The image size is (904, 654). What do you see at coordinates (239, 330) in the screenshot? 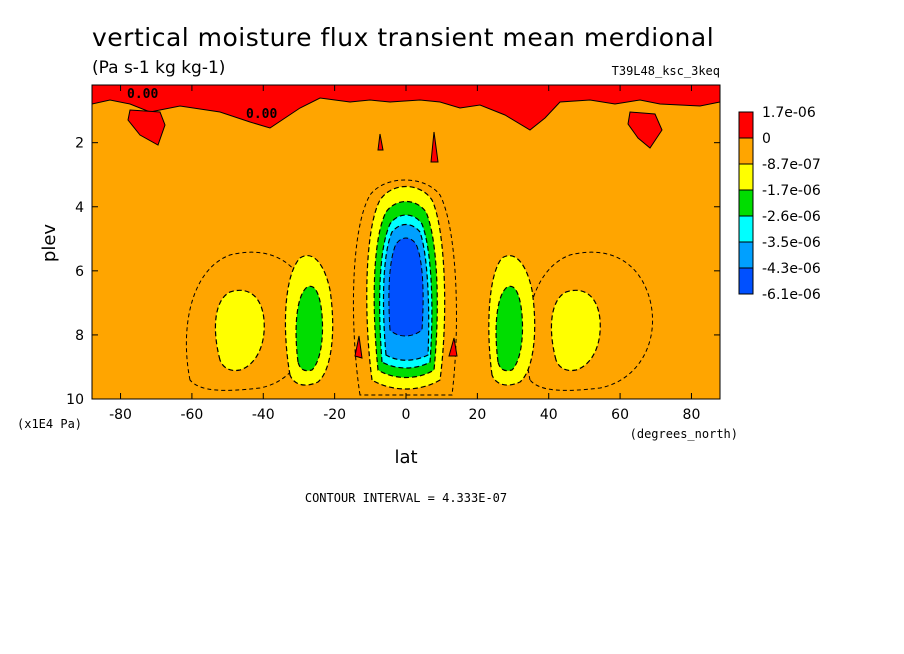
I see `far-left-yellow` at bounding box center [239, 330].